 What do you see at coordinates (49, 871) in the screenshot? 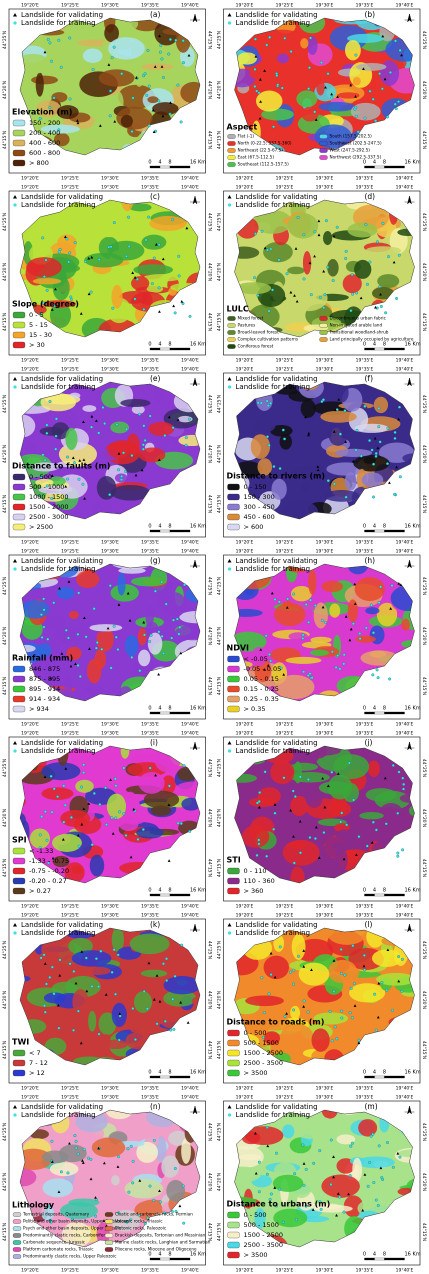
I see `legend-label: -0.75 - -0.20` at bounding box center [49, 871].